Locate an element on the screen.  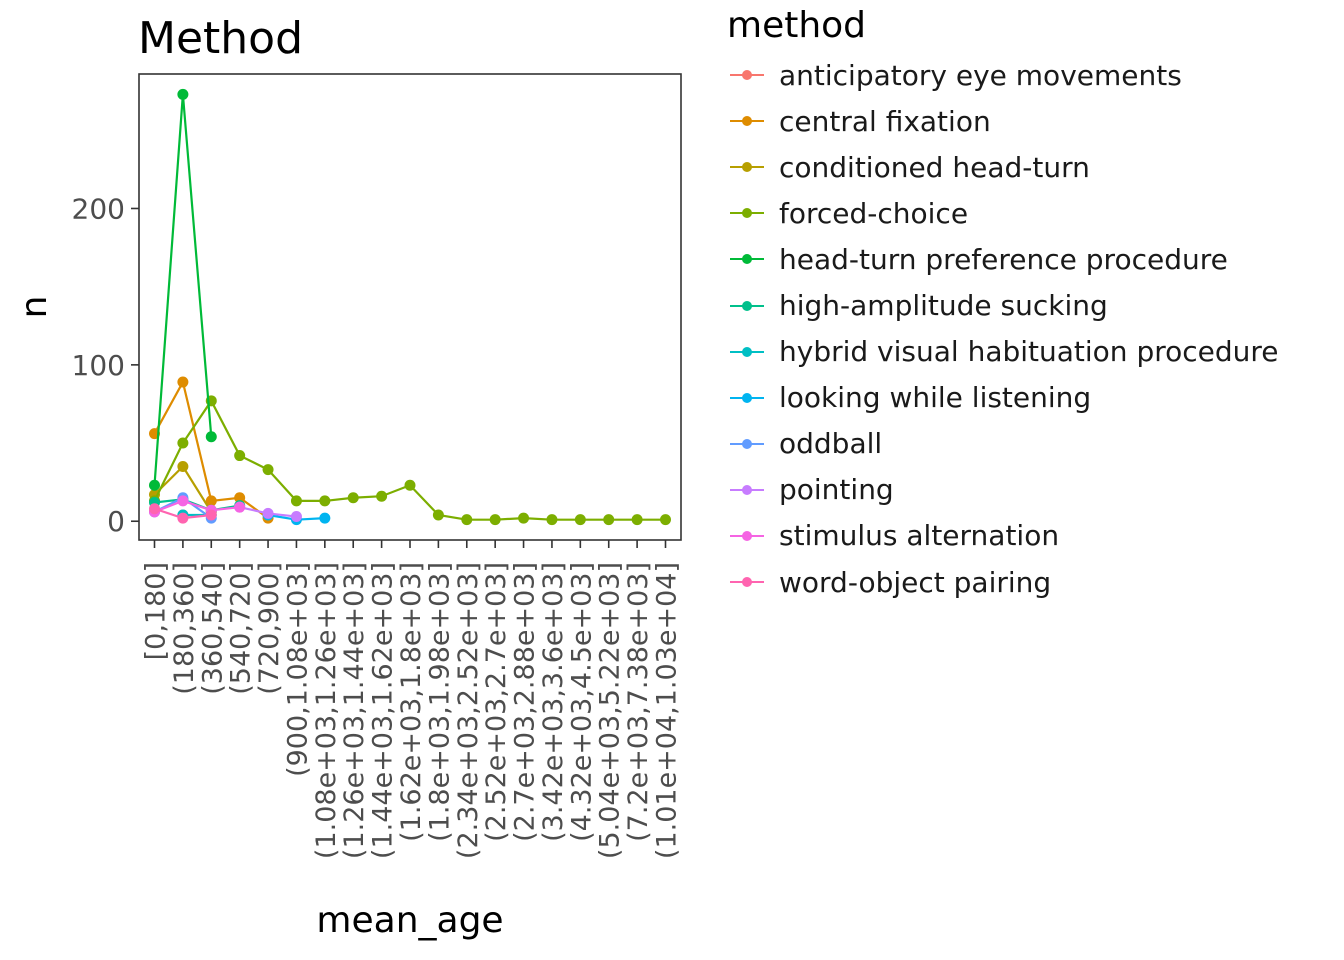
legend-item: conditioned head-turn is located at coordinates (1003, 167).